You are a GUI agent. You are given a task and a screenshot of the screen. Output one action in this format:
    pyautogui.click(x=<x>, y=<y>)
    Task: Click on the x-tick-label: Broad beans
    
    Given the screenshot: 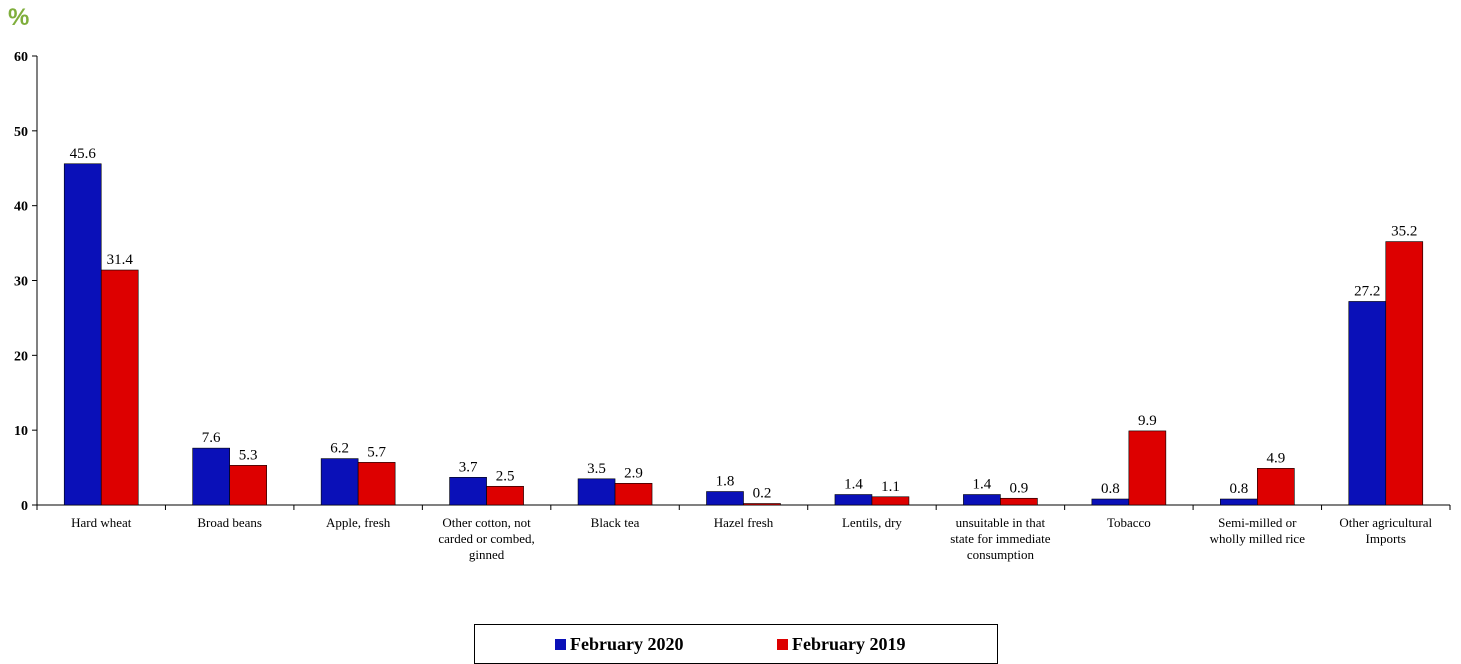 What is the action you would take?
    pyautogui.click(x=229, y=522)
    